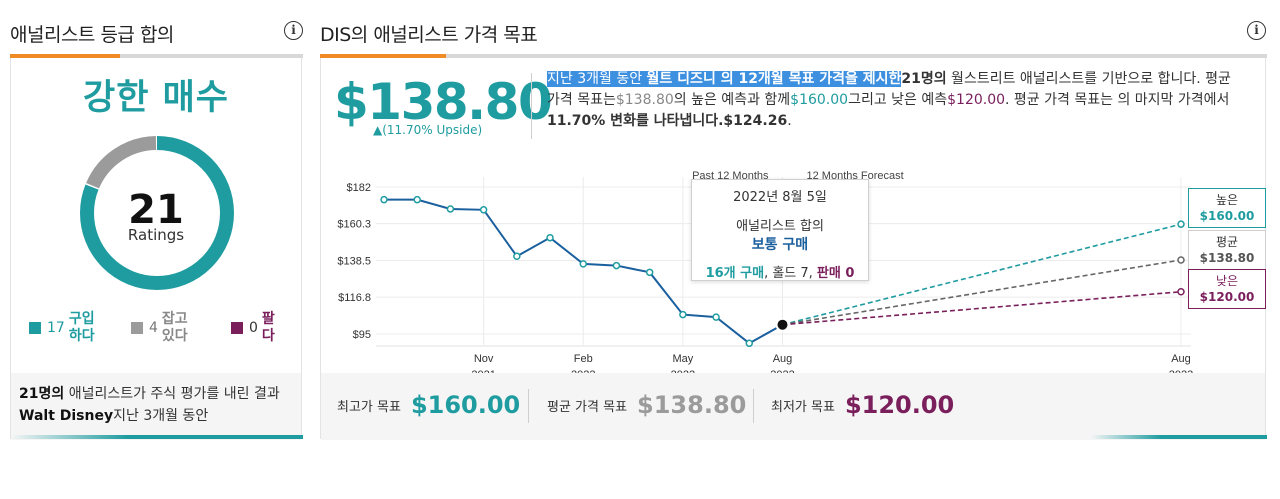  Describe the element at coordinates (156, 210) in the screenshot. I see `ratings-count: 21` at that location.